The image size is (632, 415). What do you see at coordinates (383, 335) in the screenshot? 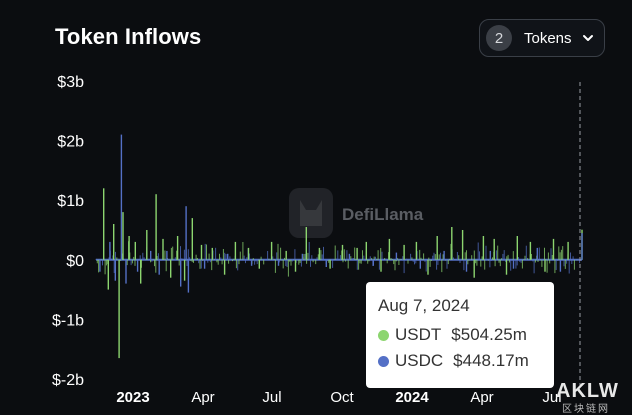
I see `usdt-legend-dot` at bounding box center [383, 335].